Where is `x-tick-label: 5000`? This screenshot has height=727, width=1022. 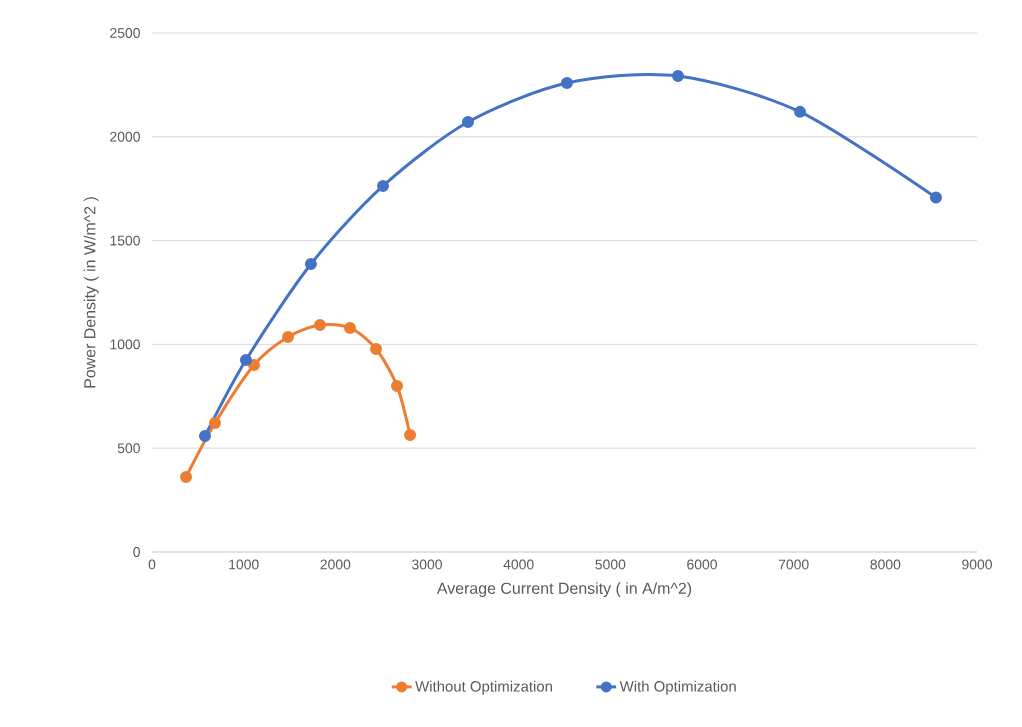 x-tick-label: 5000 is located at coordinates (610, 564).